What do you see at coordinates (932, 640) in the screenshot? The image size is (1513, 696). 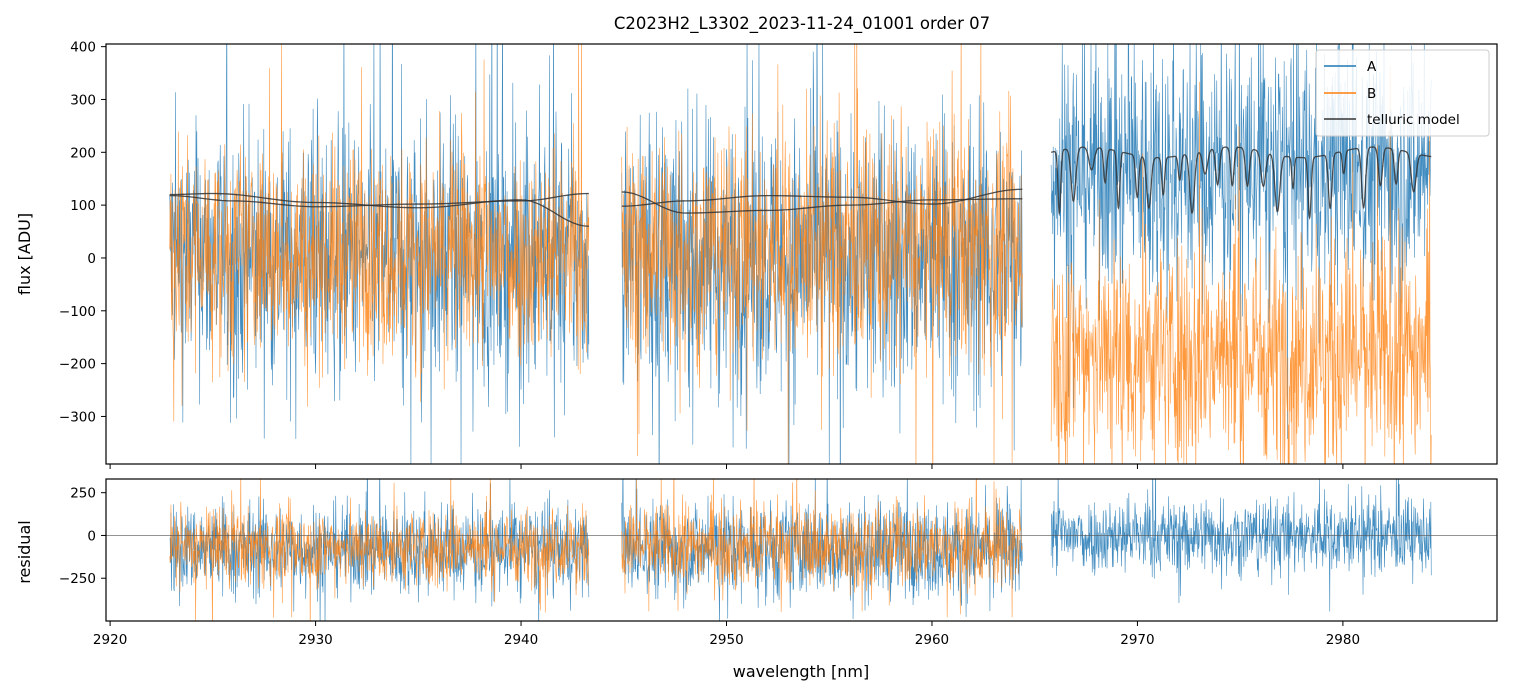 I see `residual-x-tick-label: 2960` at bounding box center [932, 640].